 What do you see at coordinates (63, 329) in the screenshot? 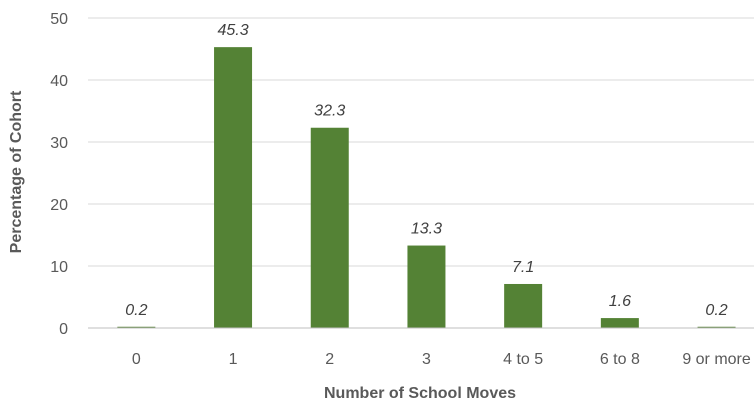
I see `y-tick-label: 0` at bounding box center [63, 329].